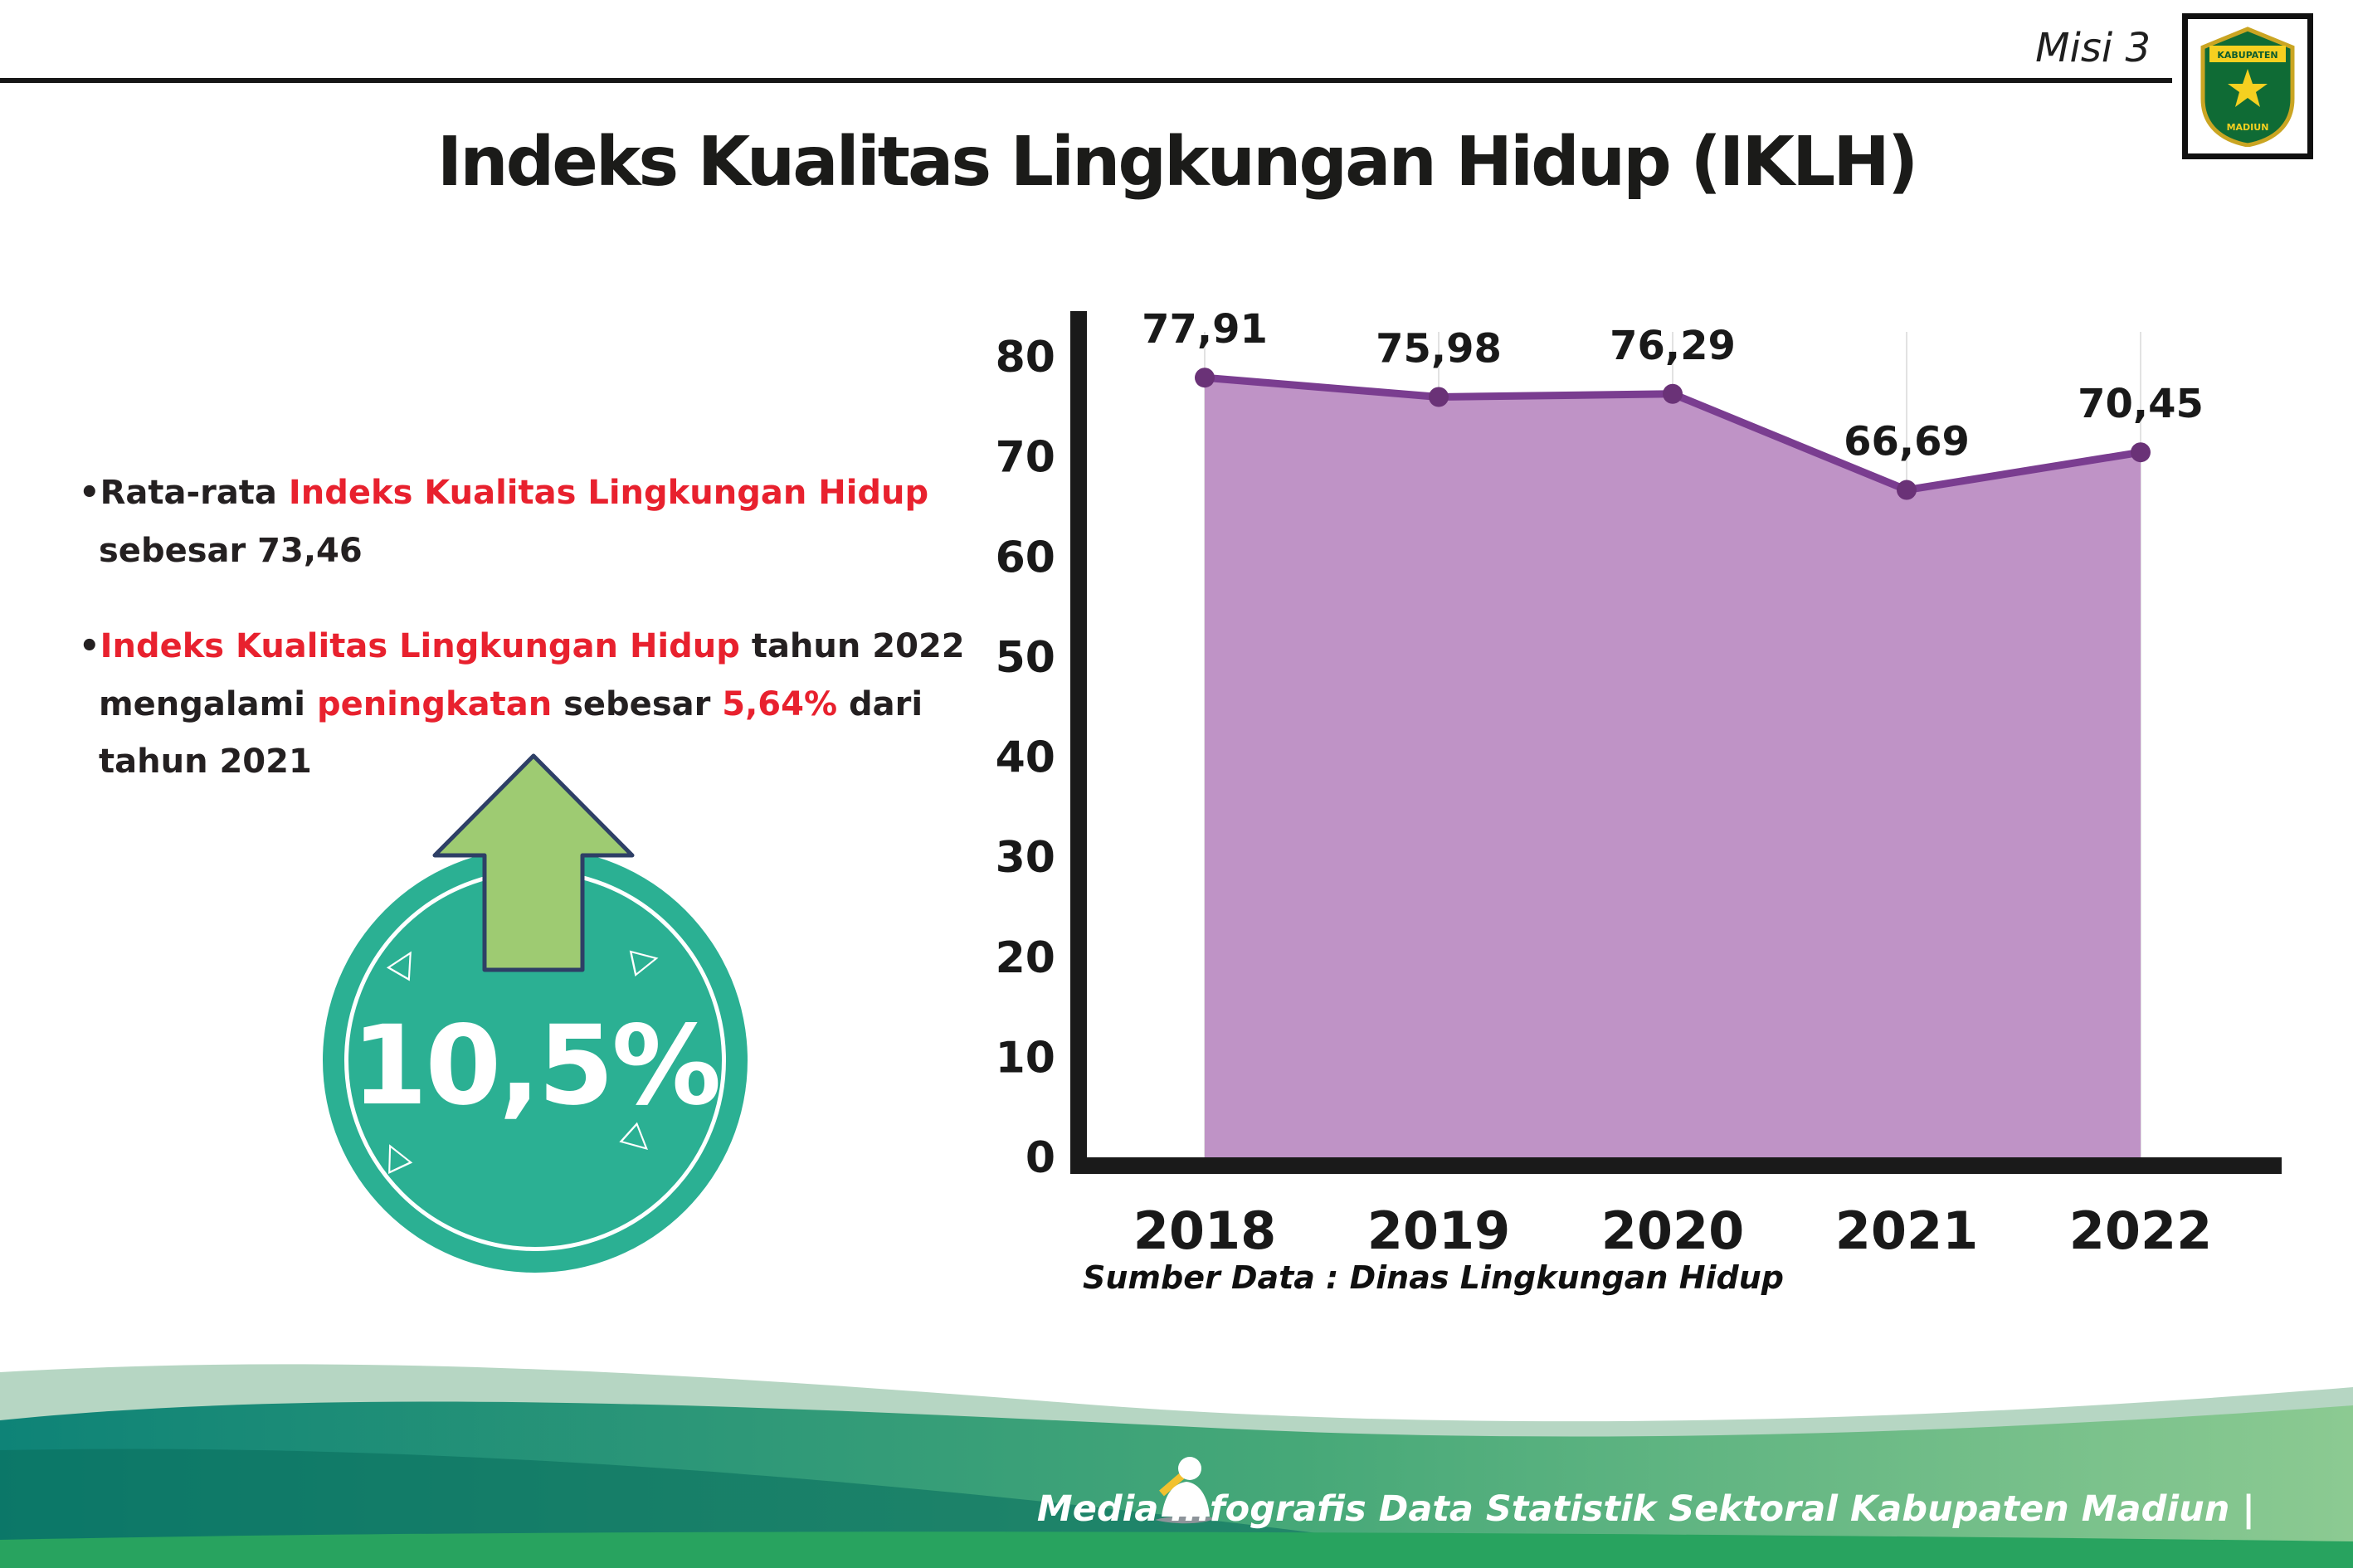 This screenshot has height=1568, width=2353. What do you see at coordinates (1185, 1520) in the screenshot?
I see `writer-shadow` at bounding box center [1185, 1520].